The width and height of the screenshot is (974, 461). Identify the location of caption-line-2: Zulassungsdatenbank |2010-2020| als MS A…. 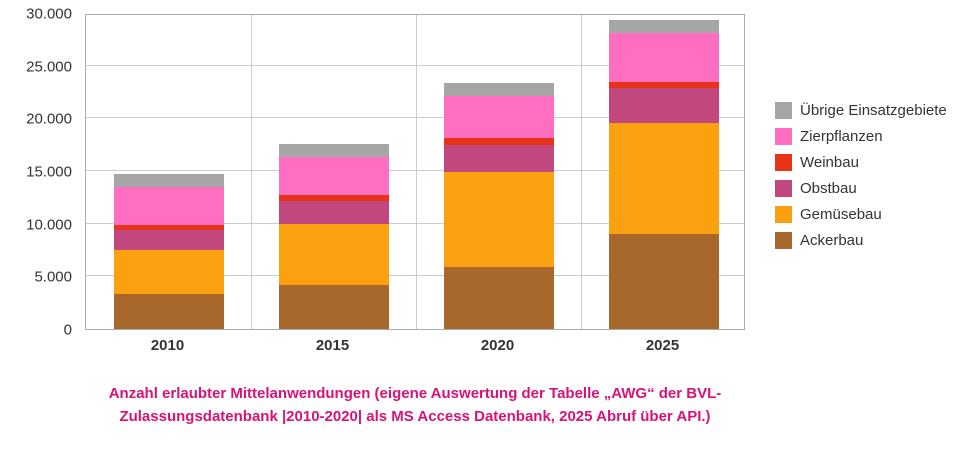
(415, 416).